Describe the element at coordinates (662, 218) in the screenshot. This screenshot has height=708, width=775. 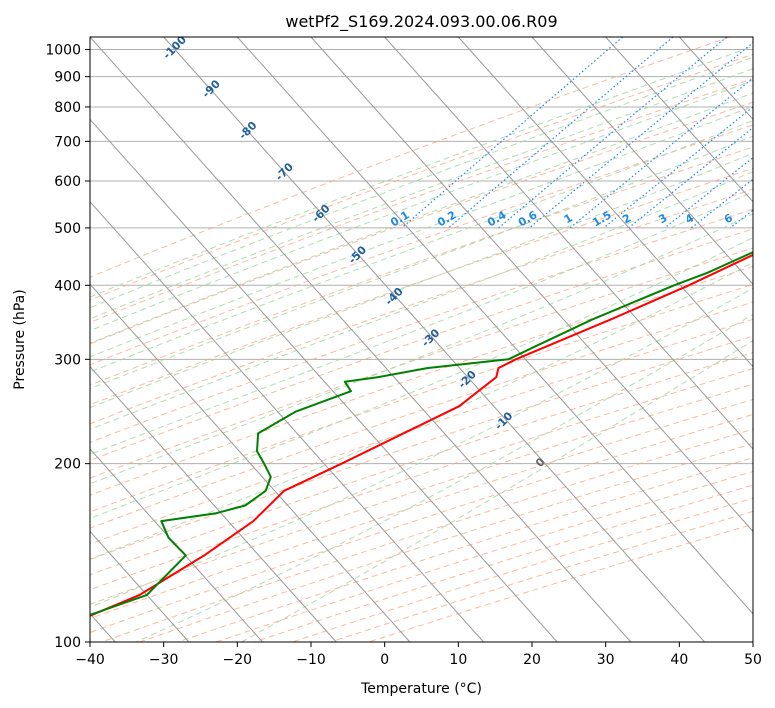
I see `mixing-ratio-label: 3` at that location.